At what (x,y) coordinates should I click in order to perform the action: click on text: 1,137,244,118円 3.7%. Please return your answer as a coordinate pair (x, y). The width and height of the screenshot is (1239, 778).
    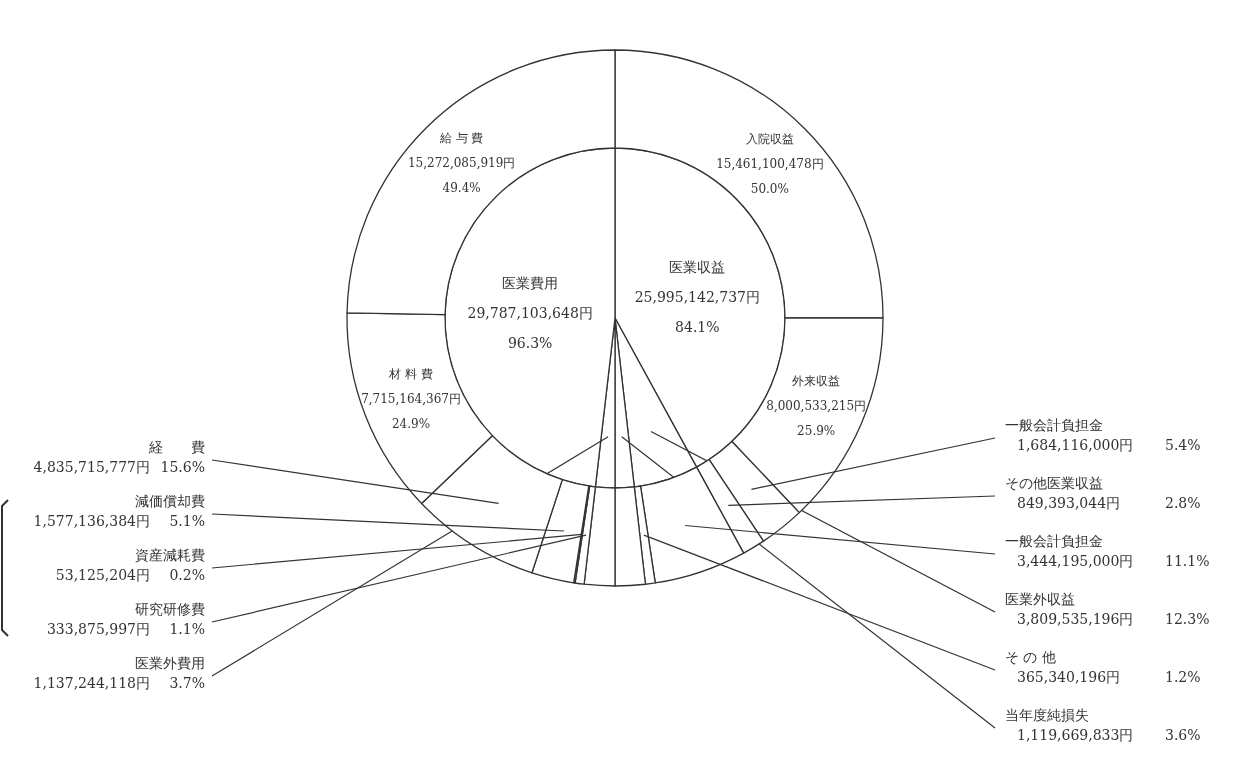
    Looking at the image, I should click on (119, 683).